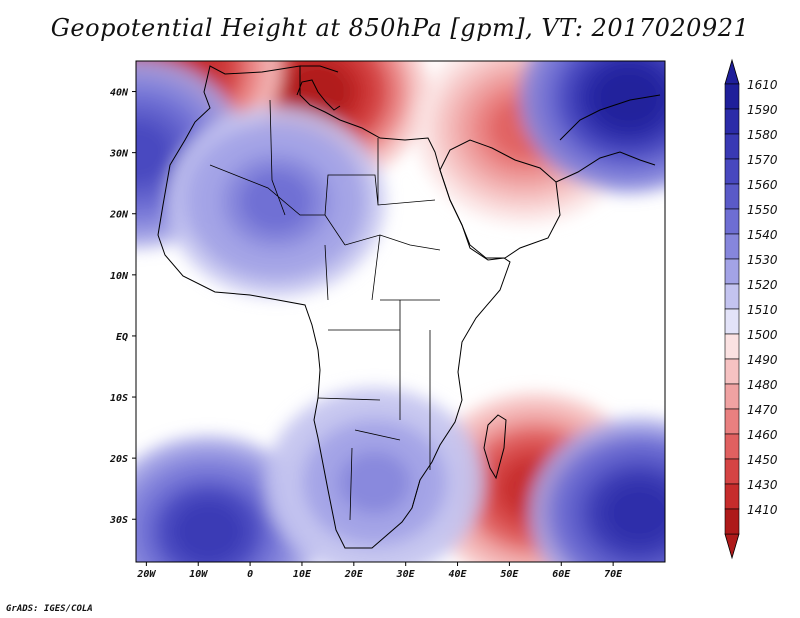 This screenshot has width=800, height=618. Describe the element at coordinates (762, 235) in the screenshot. I see `colorbar-label: 1540` at that location.